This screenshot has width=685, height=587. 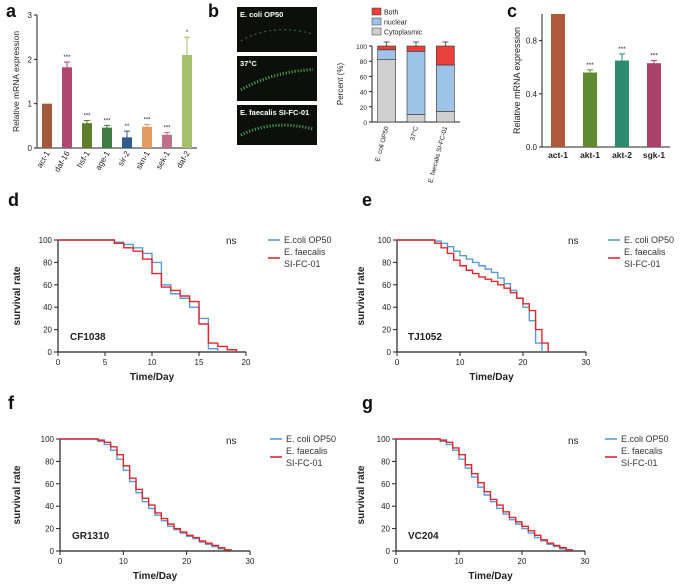 I want to click on panel-letter-a: a, so click(x=11, y=11).